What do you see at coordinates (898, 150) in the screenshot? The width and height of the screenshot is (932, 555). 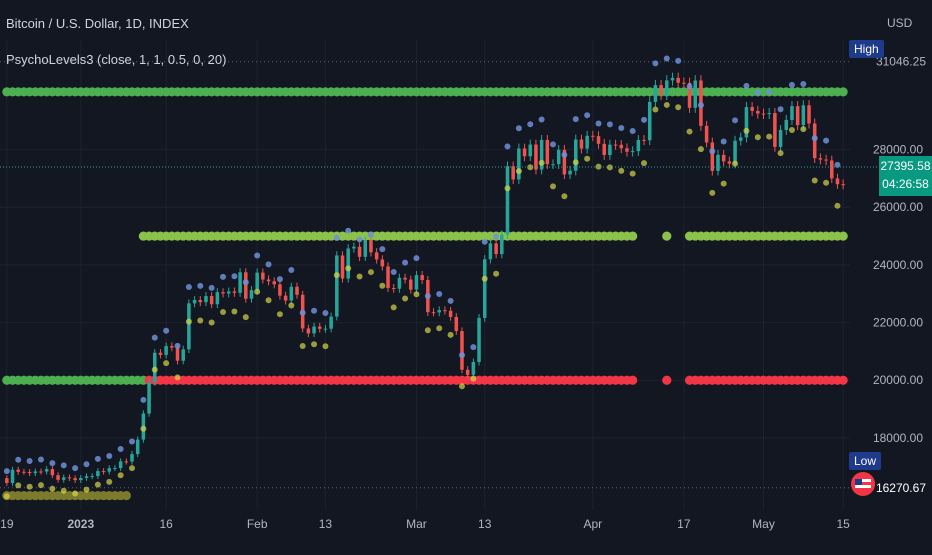 I see `y-tick-label: 28000.00` at bounding box center [898, 150].